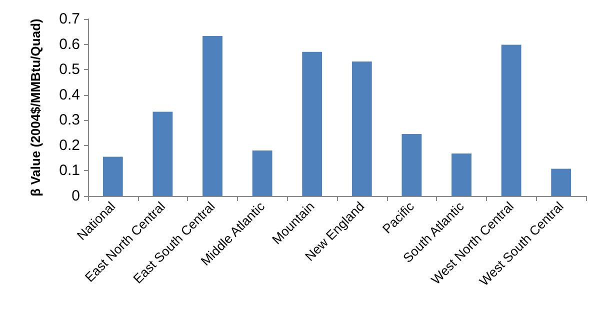 This screenshot has height=336, width=600. I want to click on y-tick-label: 0.6, so click(69, 44).